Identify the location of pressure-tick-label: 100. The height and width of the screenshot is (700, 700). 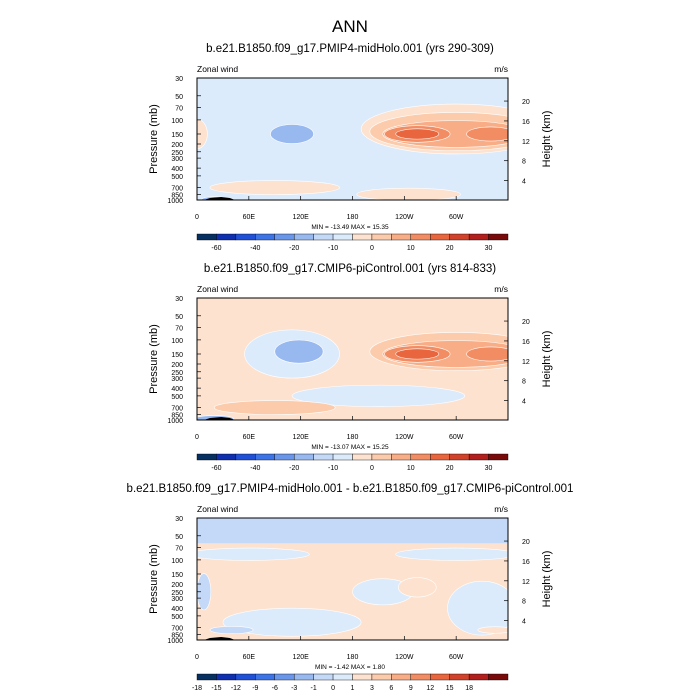
(177, 561).